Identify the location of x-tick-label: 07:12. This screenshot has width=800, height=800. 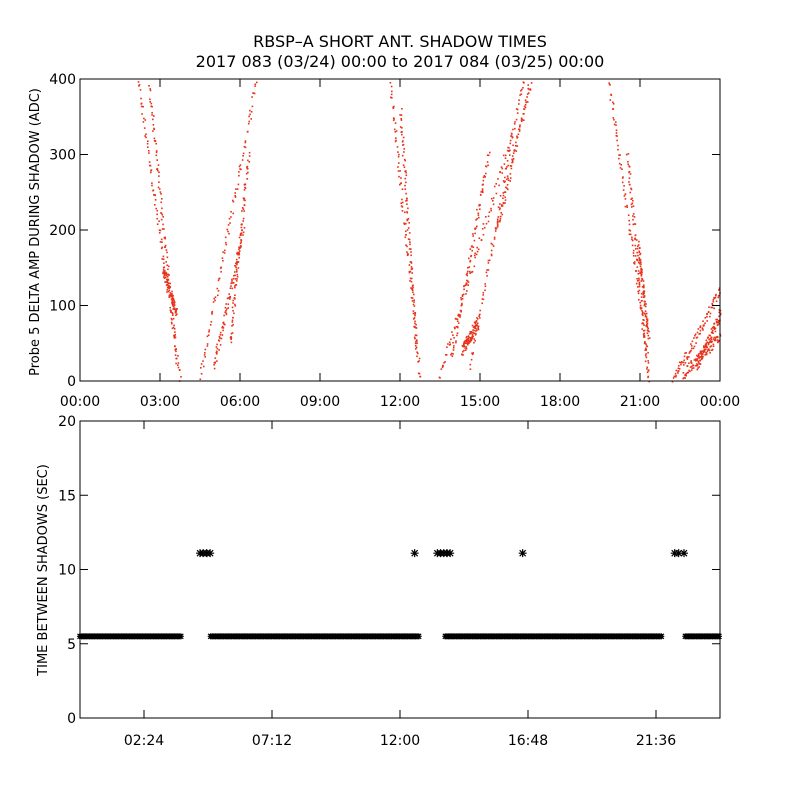
(272, 741).